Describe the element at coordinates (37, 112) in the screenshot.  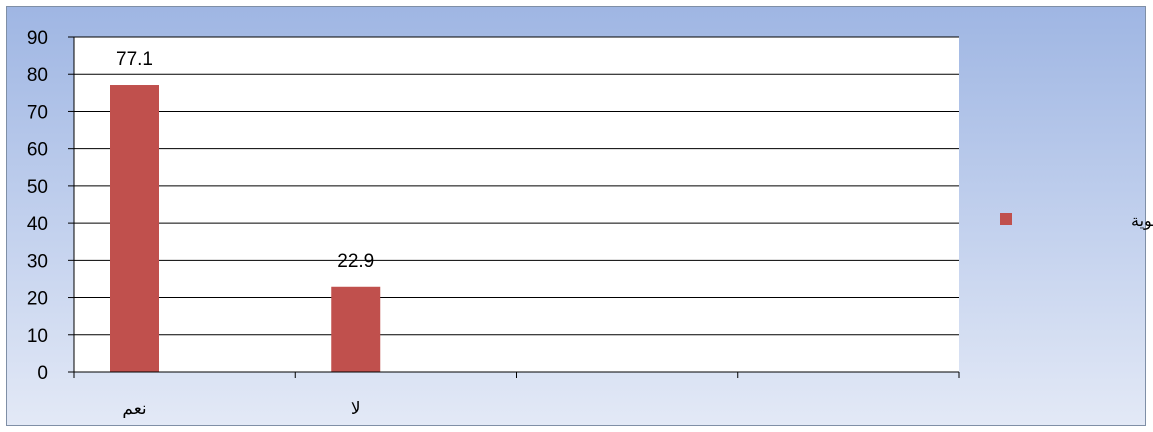
I see `y-tick-label: 70` at that location.